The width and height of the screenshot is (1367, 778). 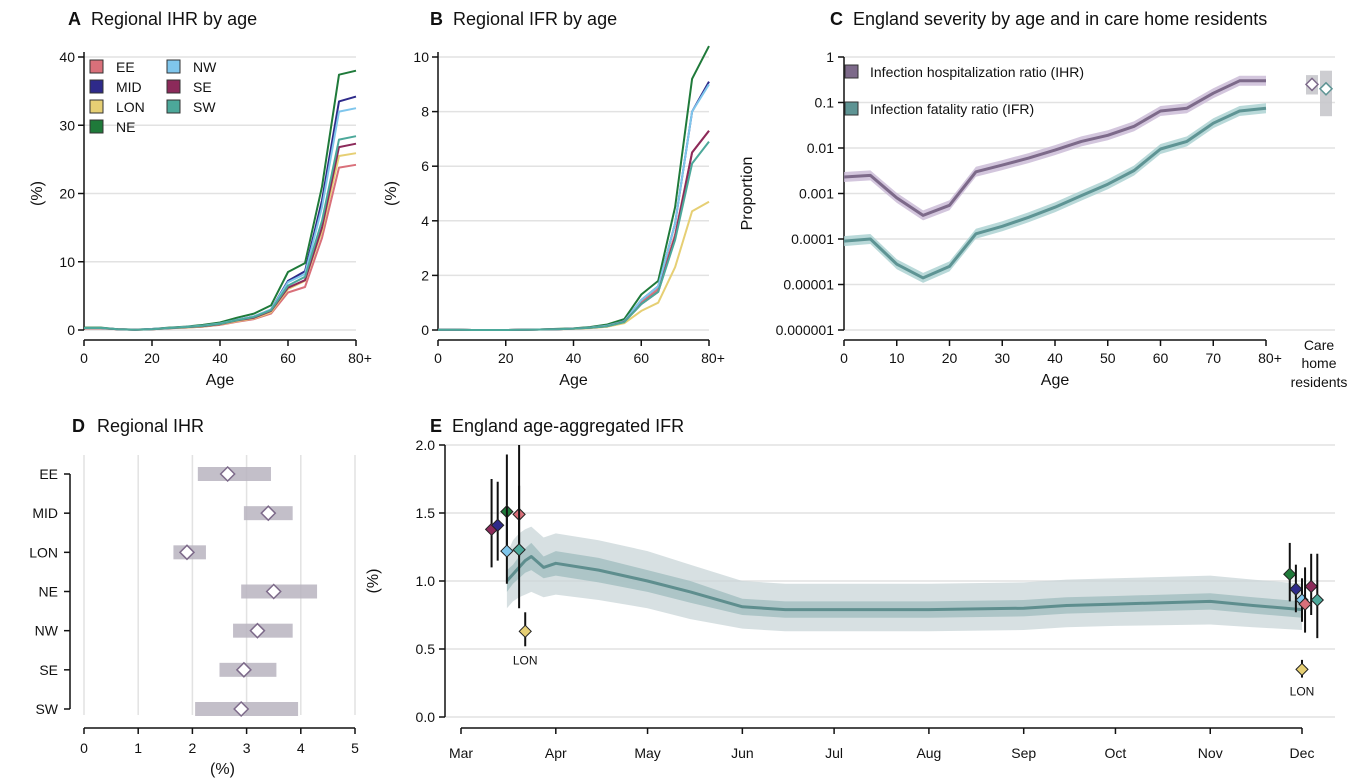 What do you see at coordinates (557, 426) in the screenshot?
I see `panel-e-title: E England age-aggregated IFR` at bounding box center [557, 426].